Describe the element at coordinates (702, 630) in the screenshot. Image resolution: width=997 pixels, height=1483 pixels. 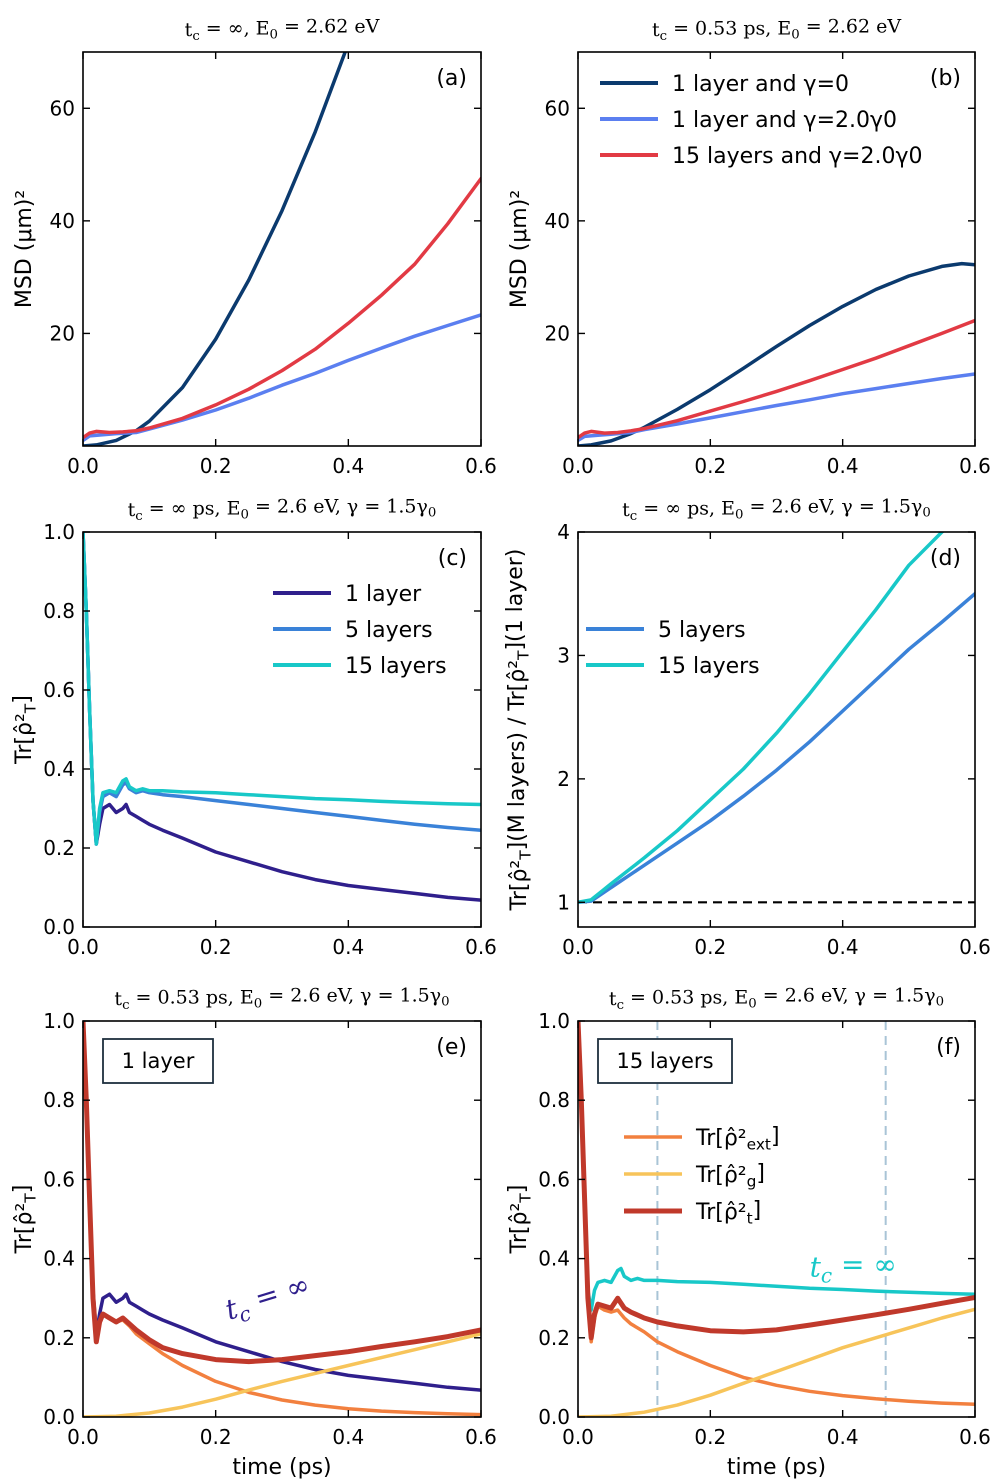
I see `legend-label-d-0: 5 layers` at that location.